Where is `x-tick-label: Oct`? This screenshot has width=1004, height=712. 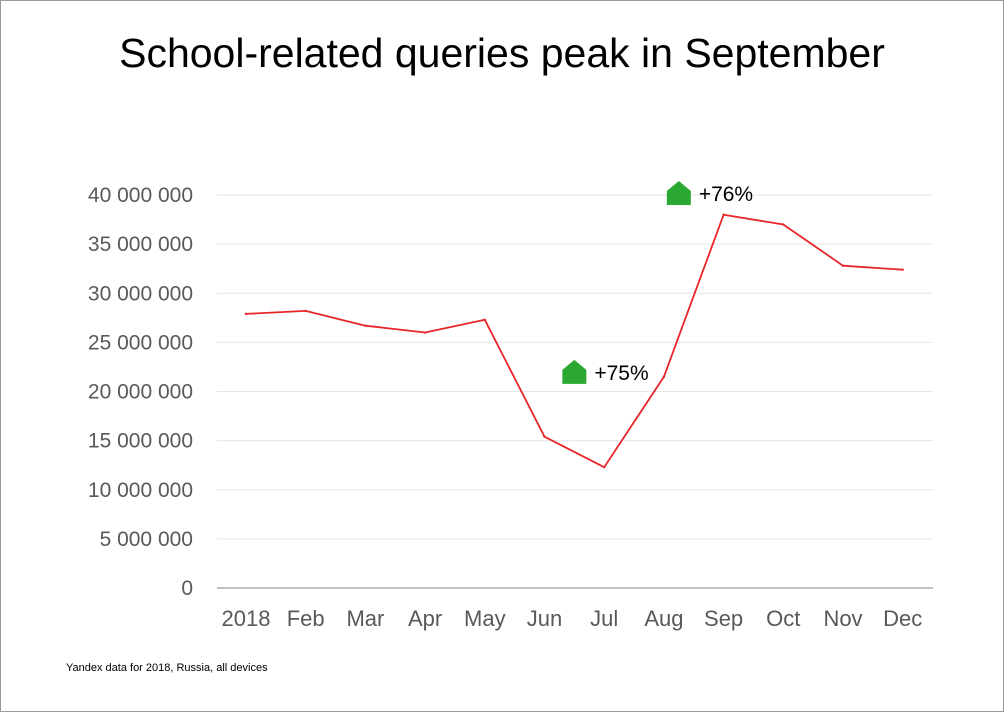 x-tick-label: Oct is located at coordinates (783, 618).